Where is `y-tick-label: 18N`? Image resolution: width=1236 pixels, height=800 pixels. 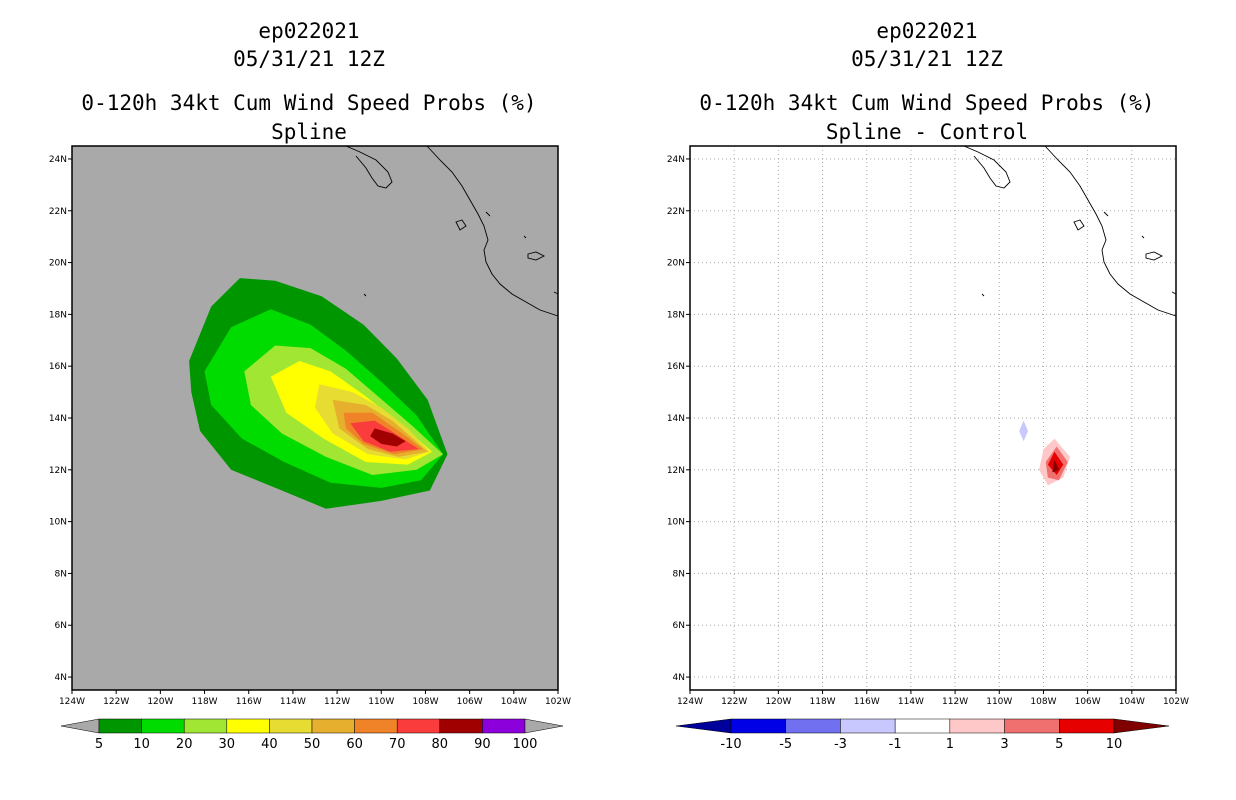
y-tick-label: 18N is located at coordinates (58, 315).